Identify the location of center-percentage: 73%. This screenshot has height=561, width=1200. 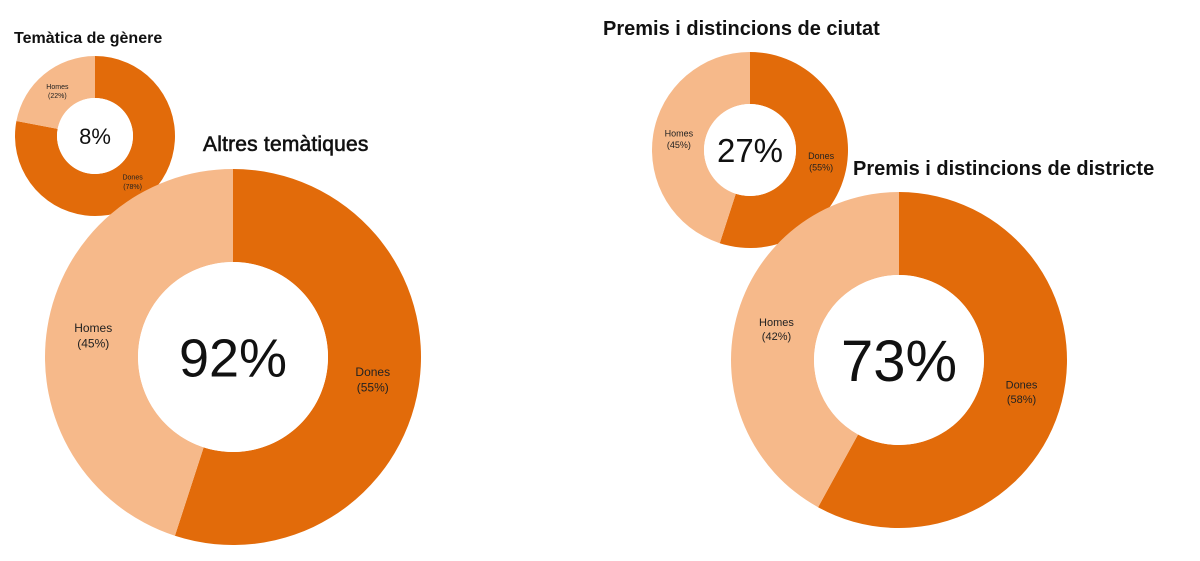
(899, 361).